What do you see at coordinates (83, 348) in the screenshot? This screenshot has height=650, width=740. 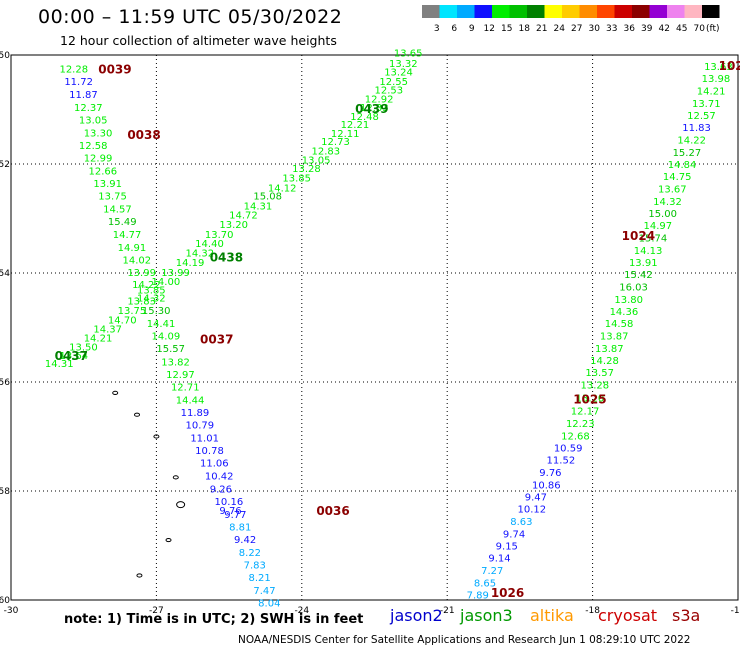 I see `swh-value: 13.50` at bounding box center [83, 348].